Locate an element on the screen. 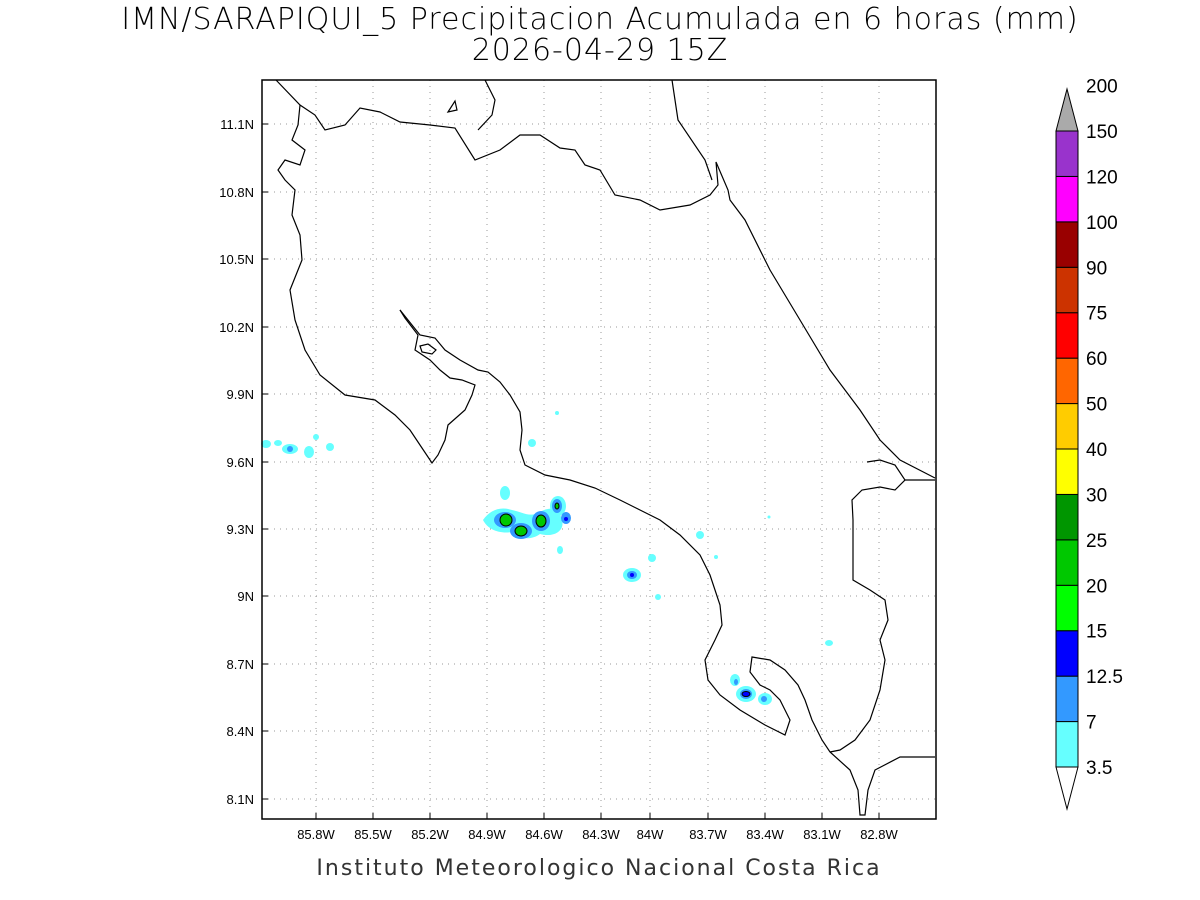 The height and width of the screenshot is (900, 1200). colorbar-label: 200 is located at coordinates (1102, 87).